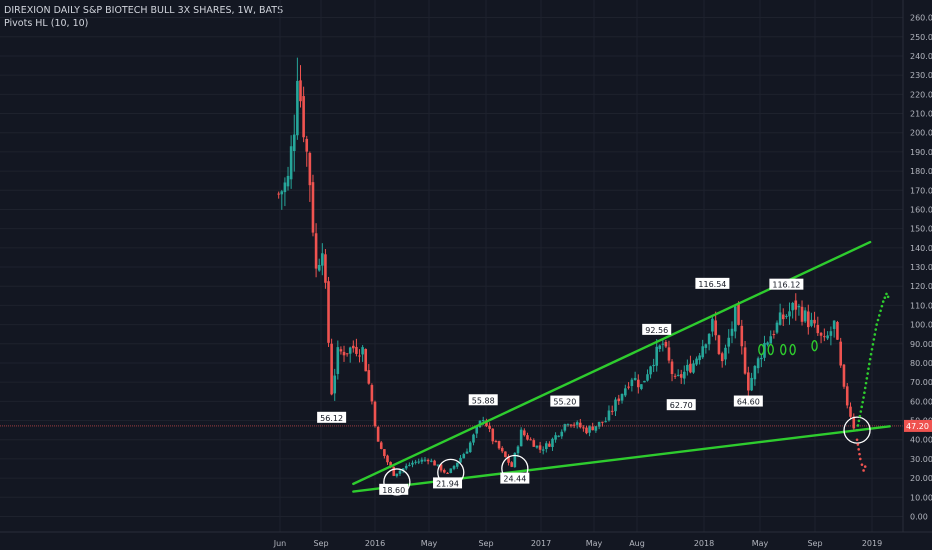 This screenshot has height=550, width=932. What do you see at coordinates (921, 114) in the screenshot?
I see `y-tick-label: 210.00` at bounding box center [921, 114].